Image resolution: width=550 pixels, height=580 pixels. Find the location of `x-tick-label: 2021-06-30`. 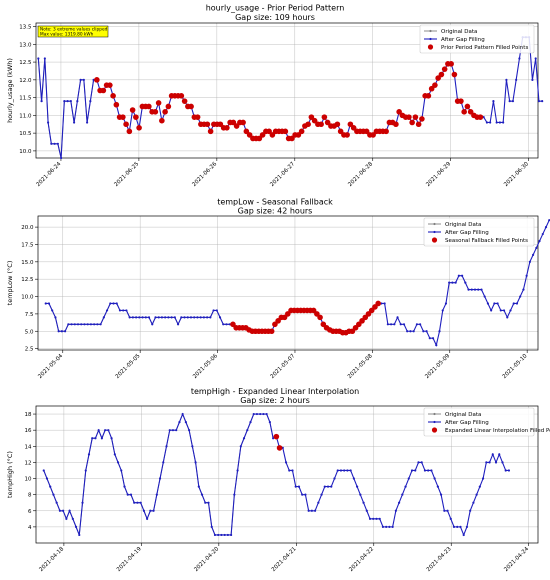

x-tick-label: 2021-06-30 is located at coordinates (516, 174).